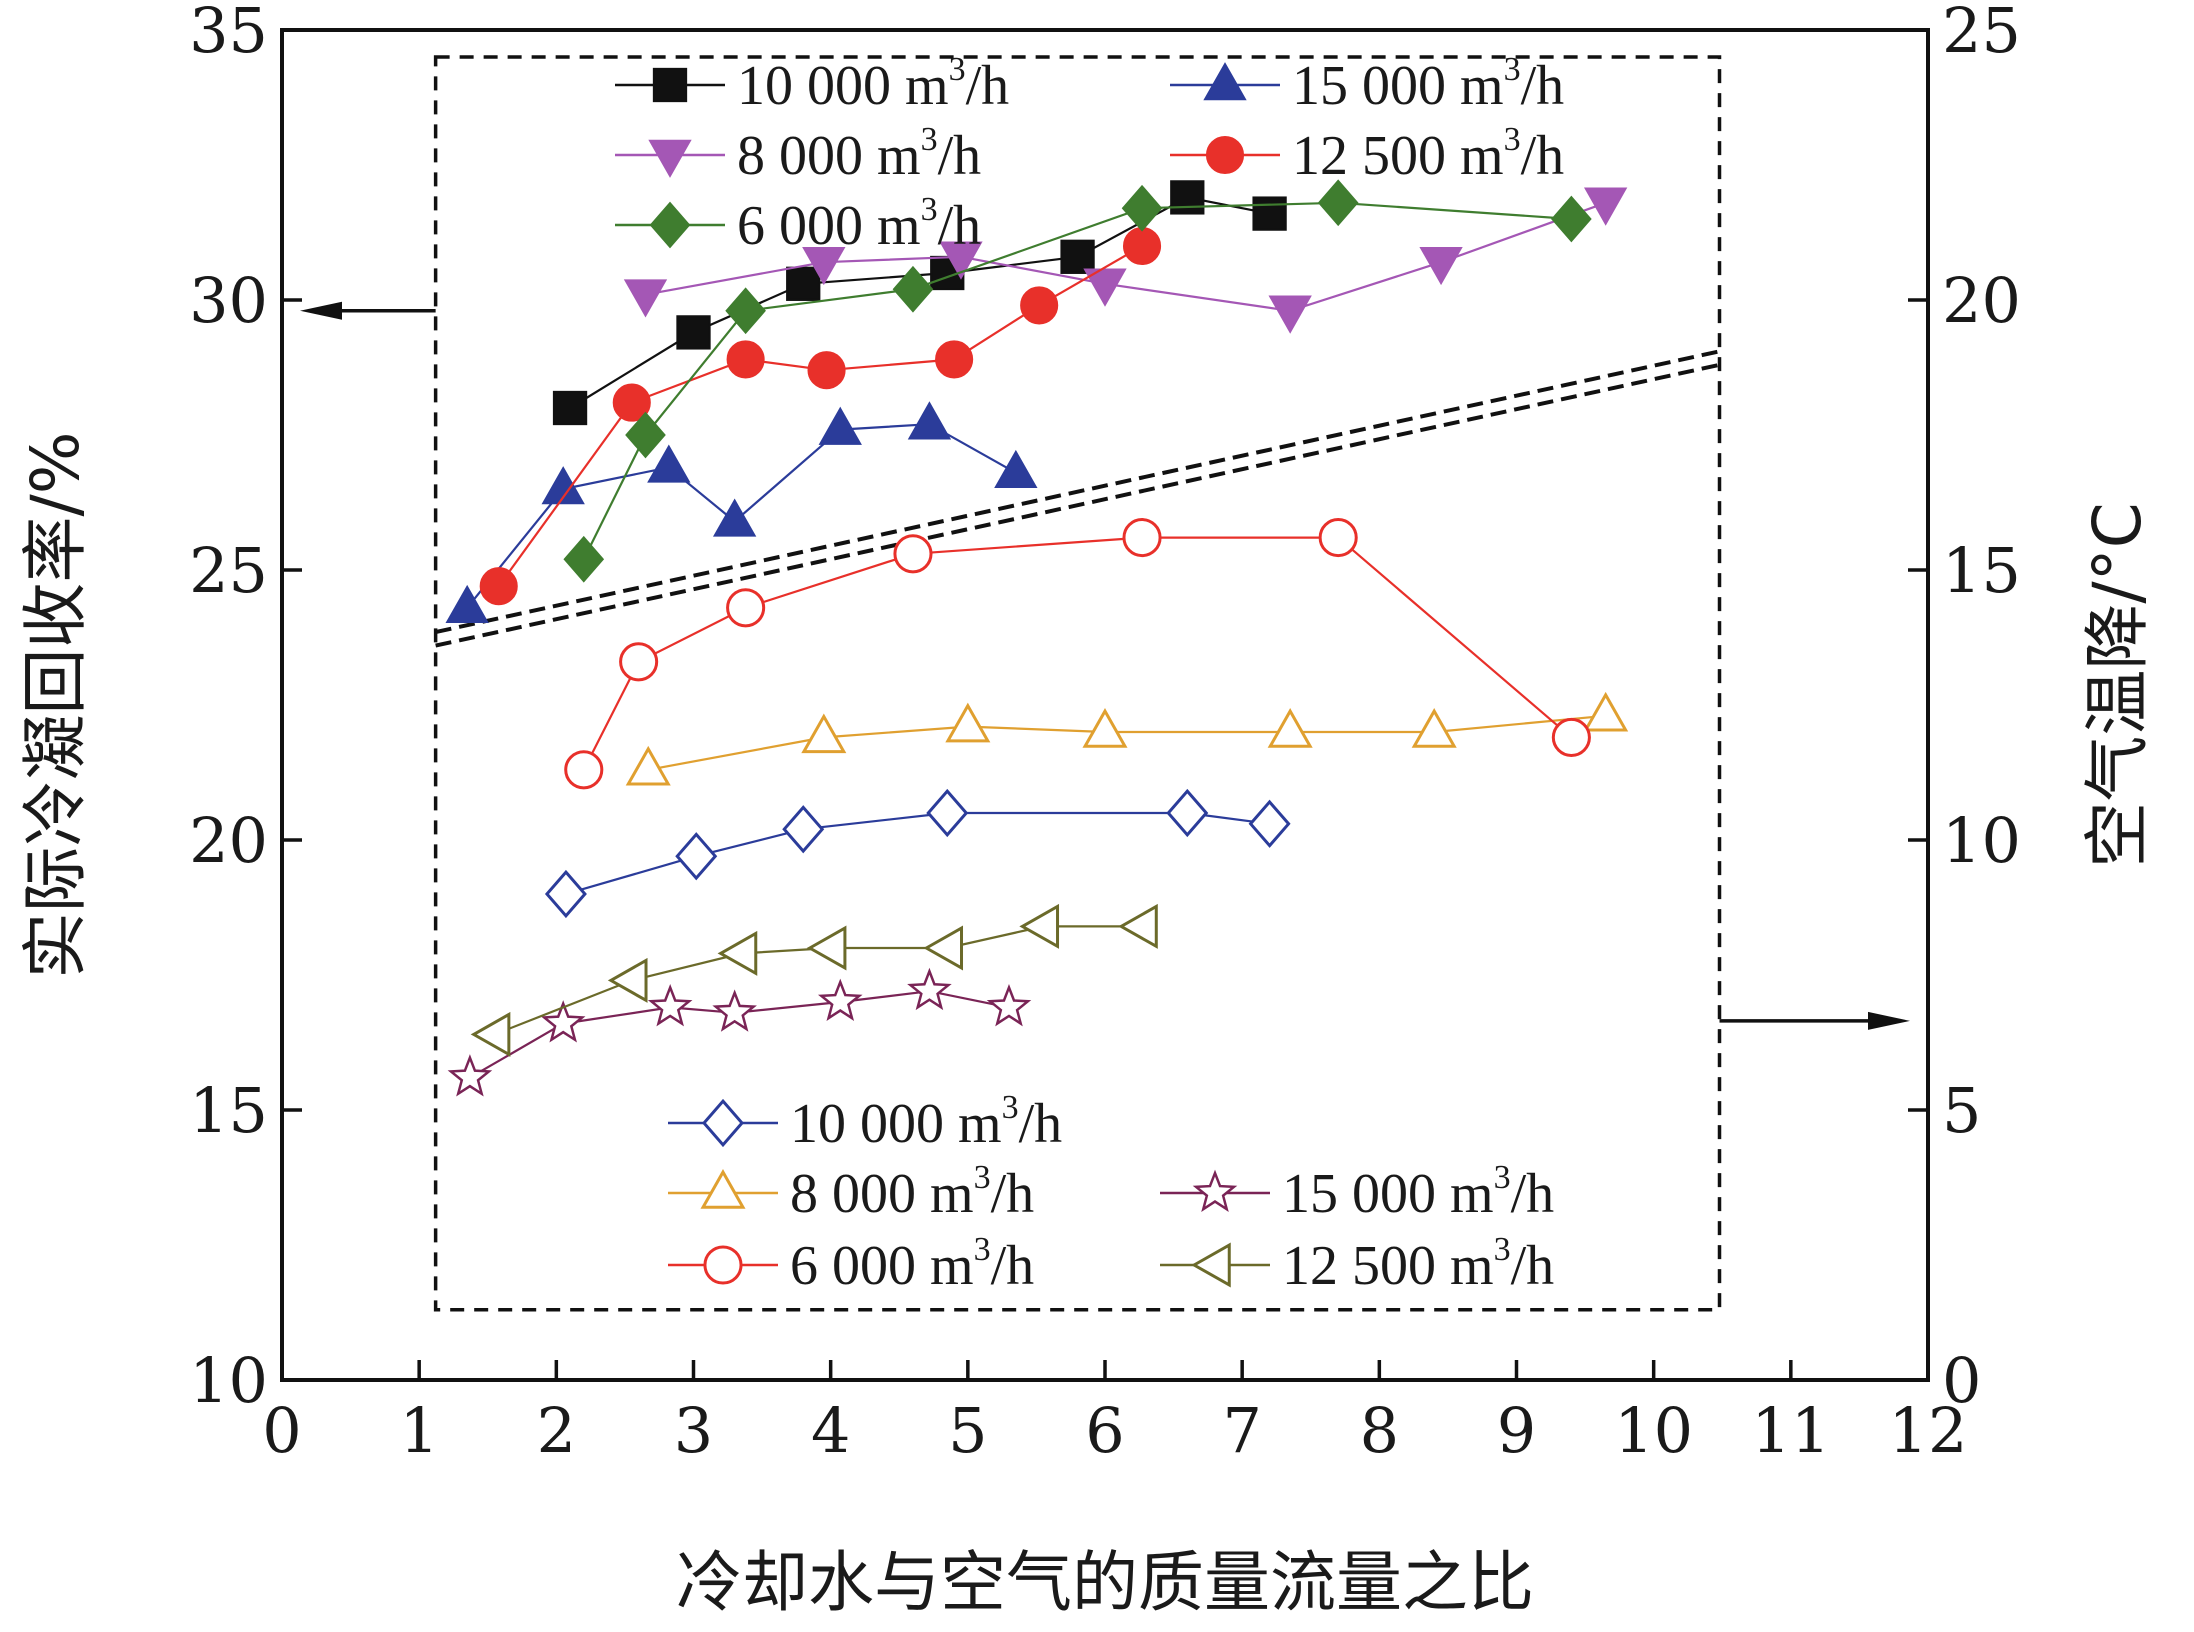 The height and width of the screenshot is (1632, 2194). I want to click on series-right-8000-triangle-up, so click(1127, 738).